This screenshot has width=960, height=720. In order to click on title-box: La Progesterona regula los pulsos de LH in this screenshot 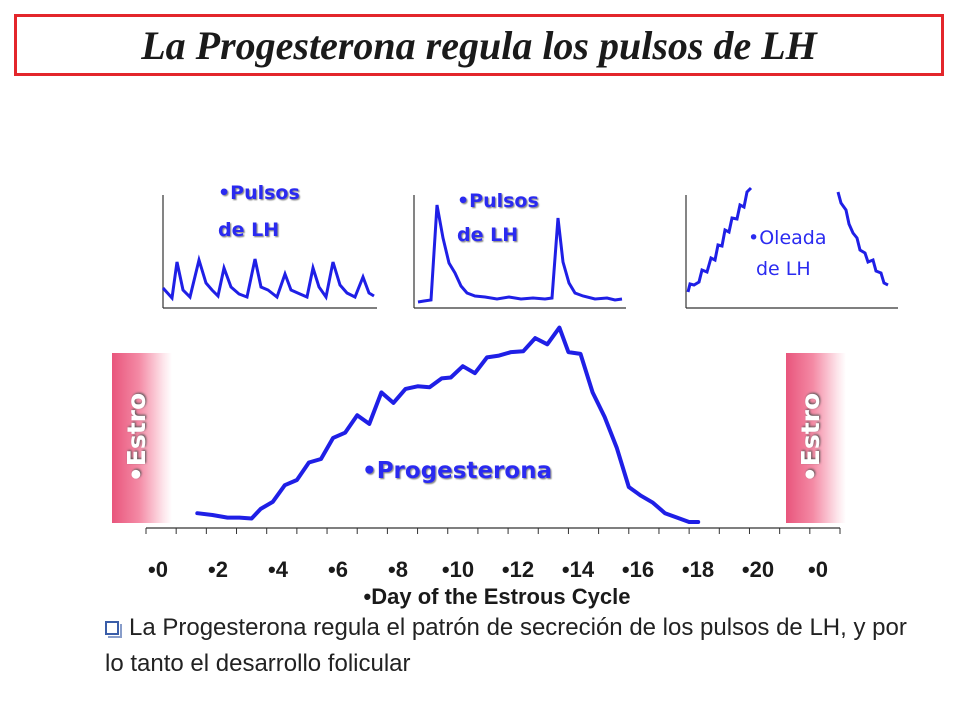, I will do `click(479, 45)`.